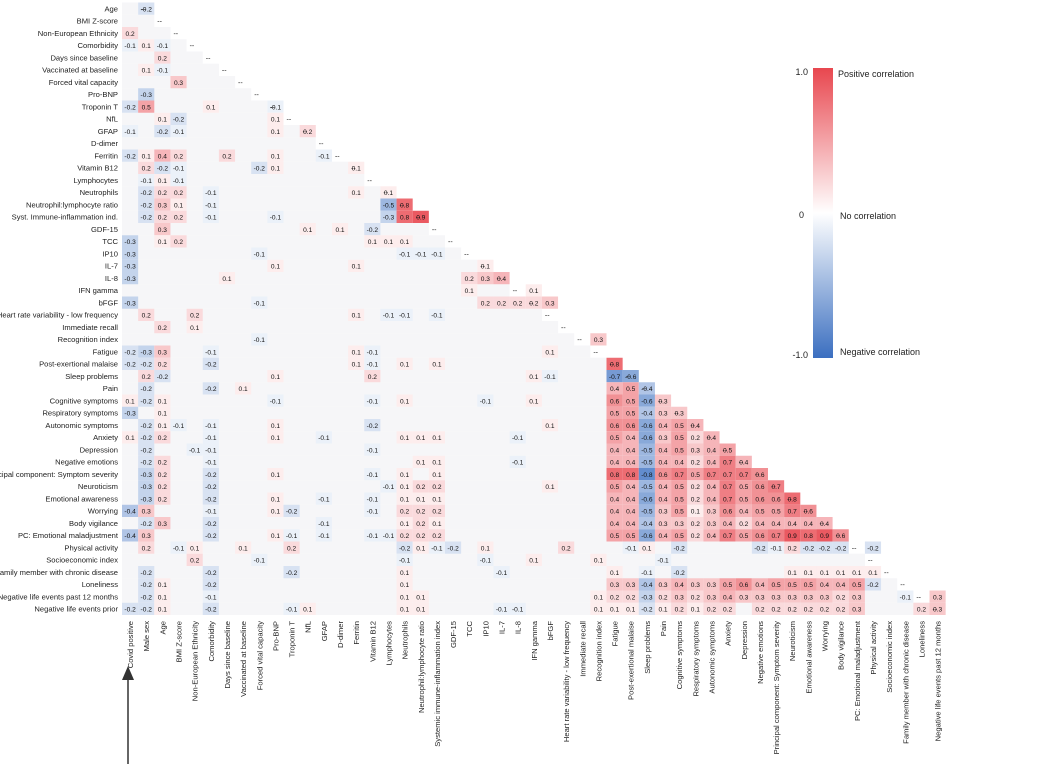 This screenshot has height=764, width=1051. Describe the element at coordinates (647, 438) in the screenshot. I see `cell-value-label: -0.6` at that location.